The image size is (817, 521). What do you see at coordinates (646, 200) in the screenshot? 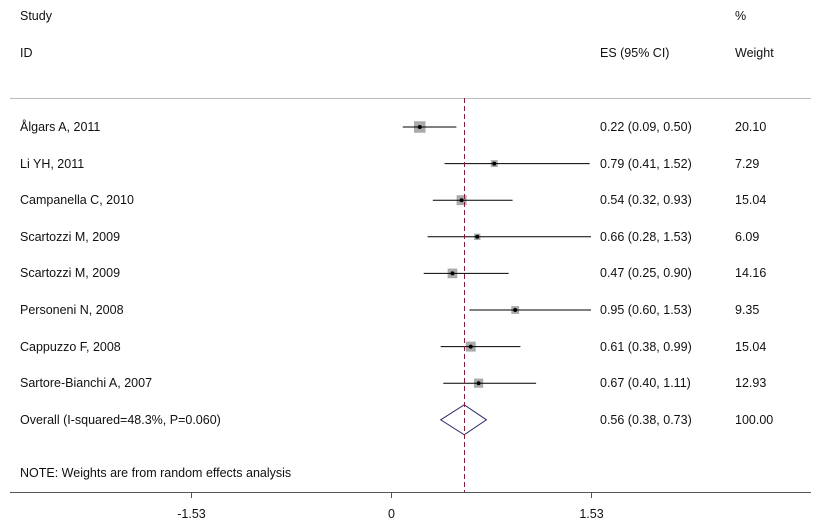
I see `es-ci-value: 0.54 (0.32, 0.93)` at bounding box center [646, 200].